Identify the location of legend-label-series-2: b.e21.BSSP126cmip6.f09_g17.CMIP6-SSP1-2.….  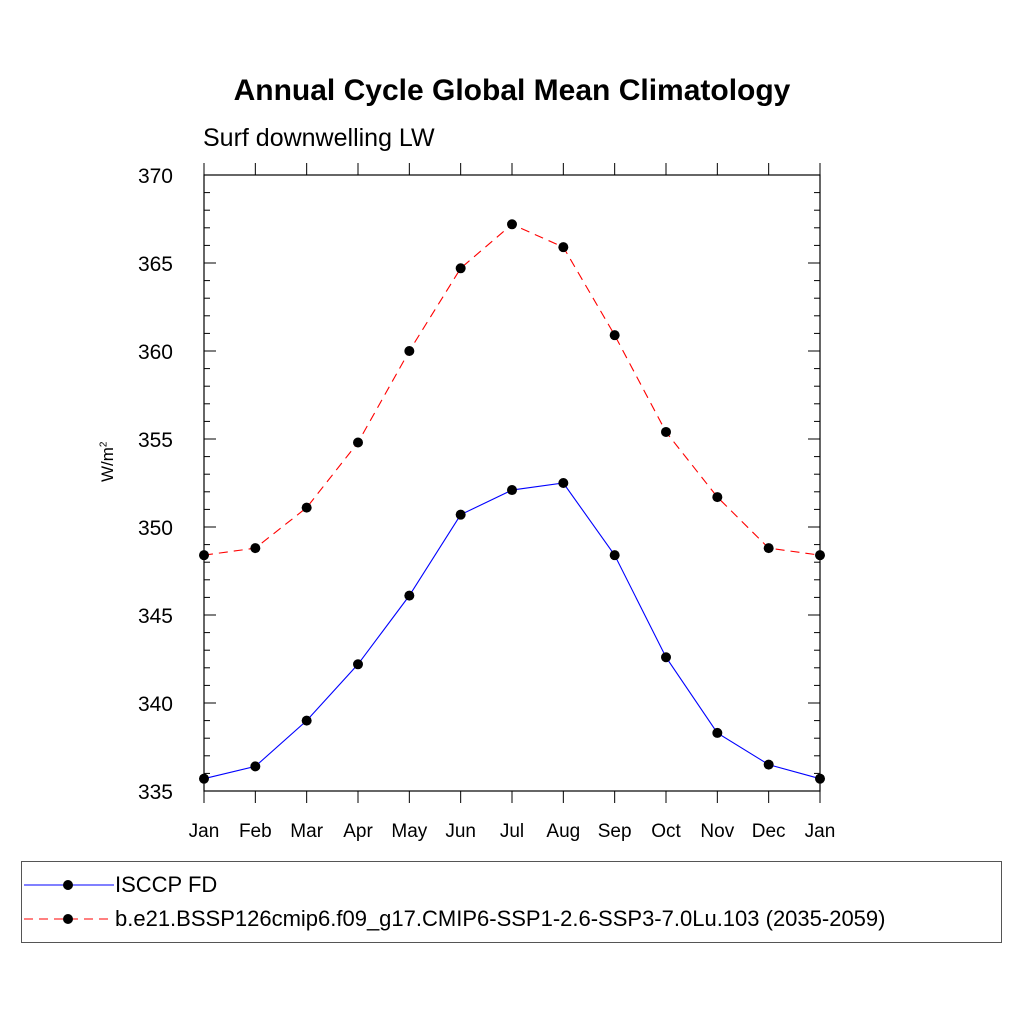
(500, 918).